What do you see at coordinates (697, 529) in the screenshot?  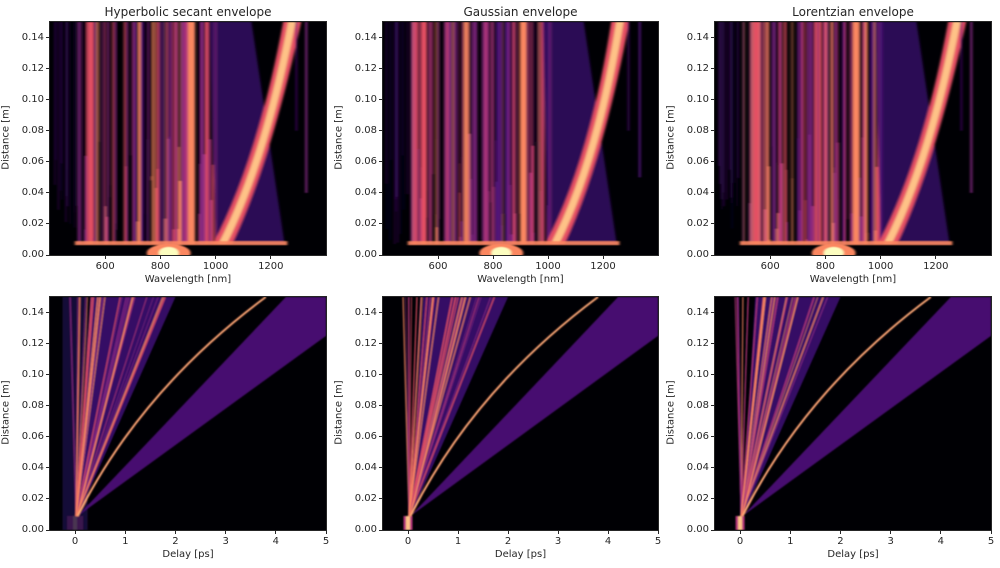 I see `y-tick-label: 0.00` at bounding box center [697, 529].